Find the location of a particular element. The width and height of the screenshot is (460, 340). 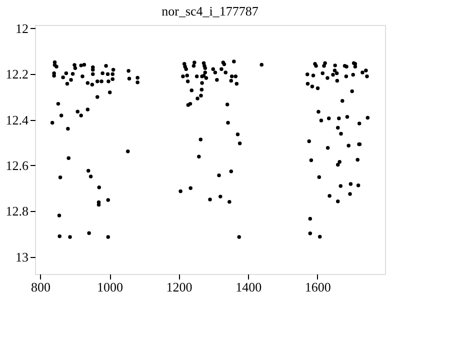

y-tick-label: 13 is located at coordinates (22, 256).